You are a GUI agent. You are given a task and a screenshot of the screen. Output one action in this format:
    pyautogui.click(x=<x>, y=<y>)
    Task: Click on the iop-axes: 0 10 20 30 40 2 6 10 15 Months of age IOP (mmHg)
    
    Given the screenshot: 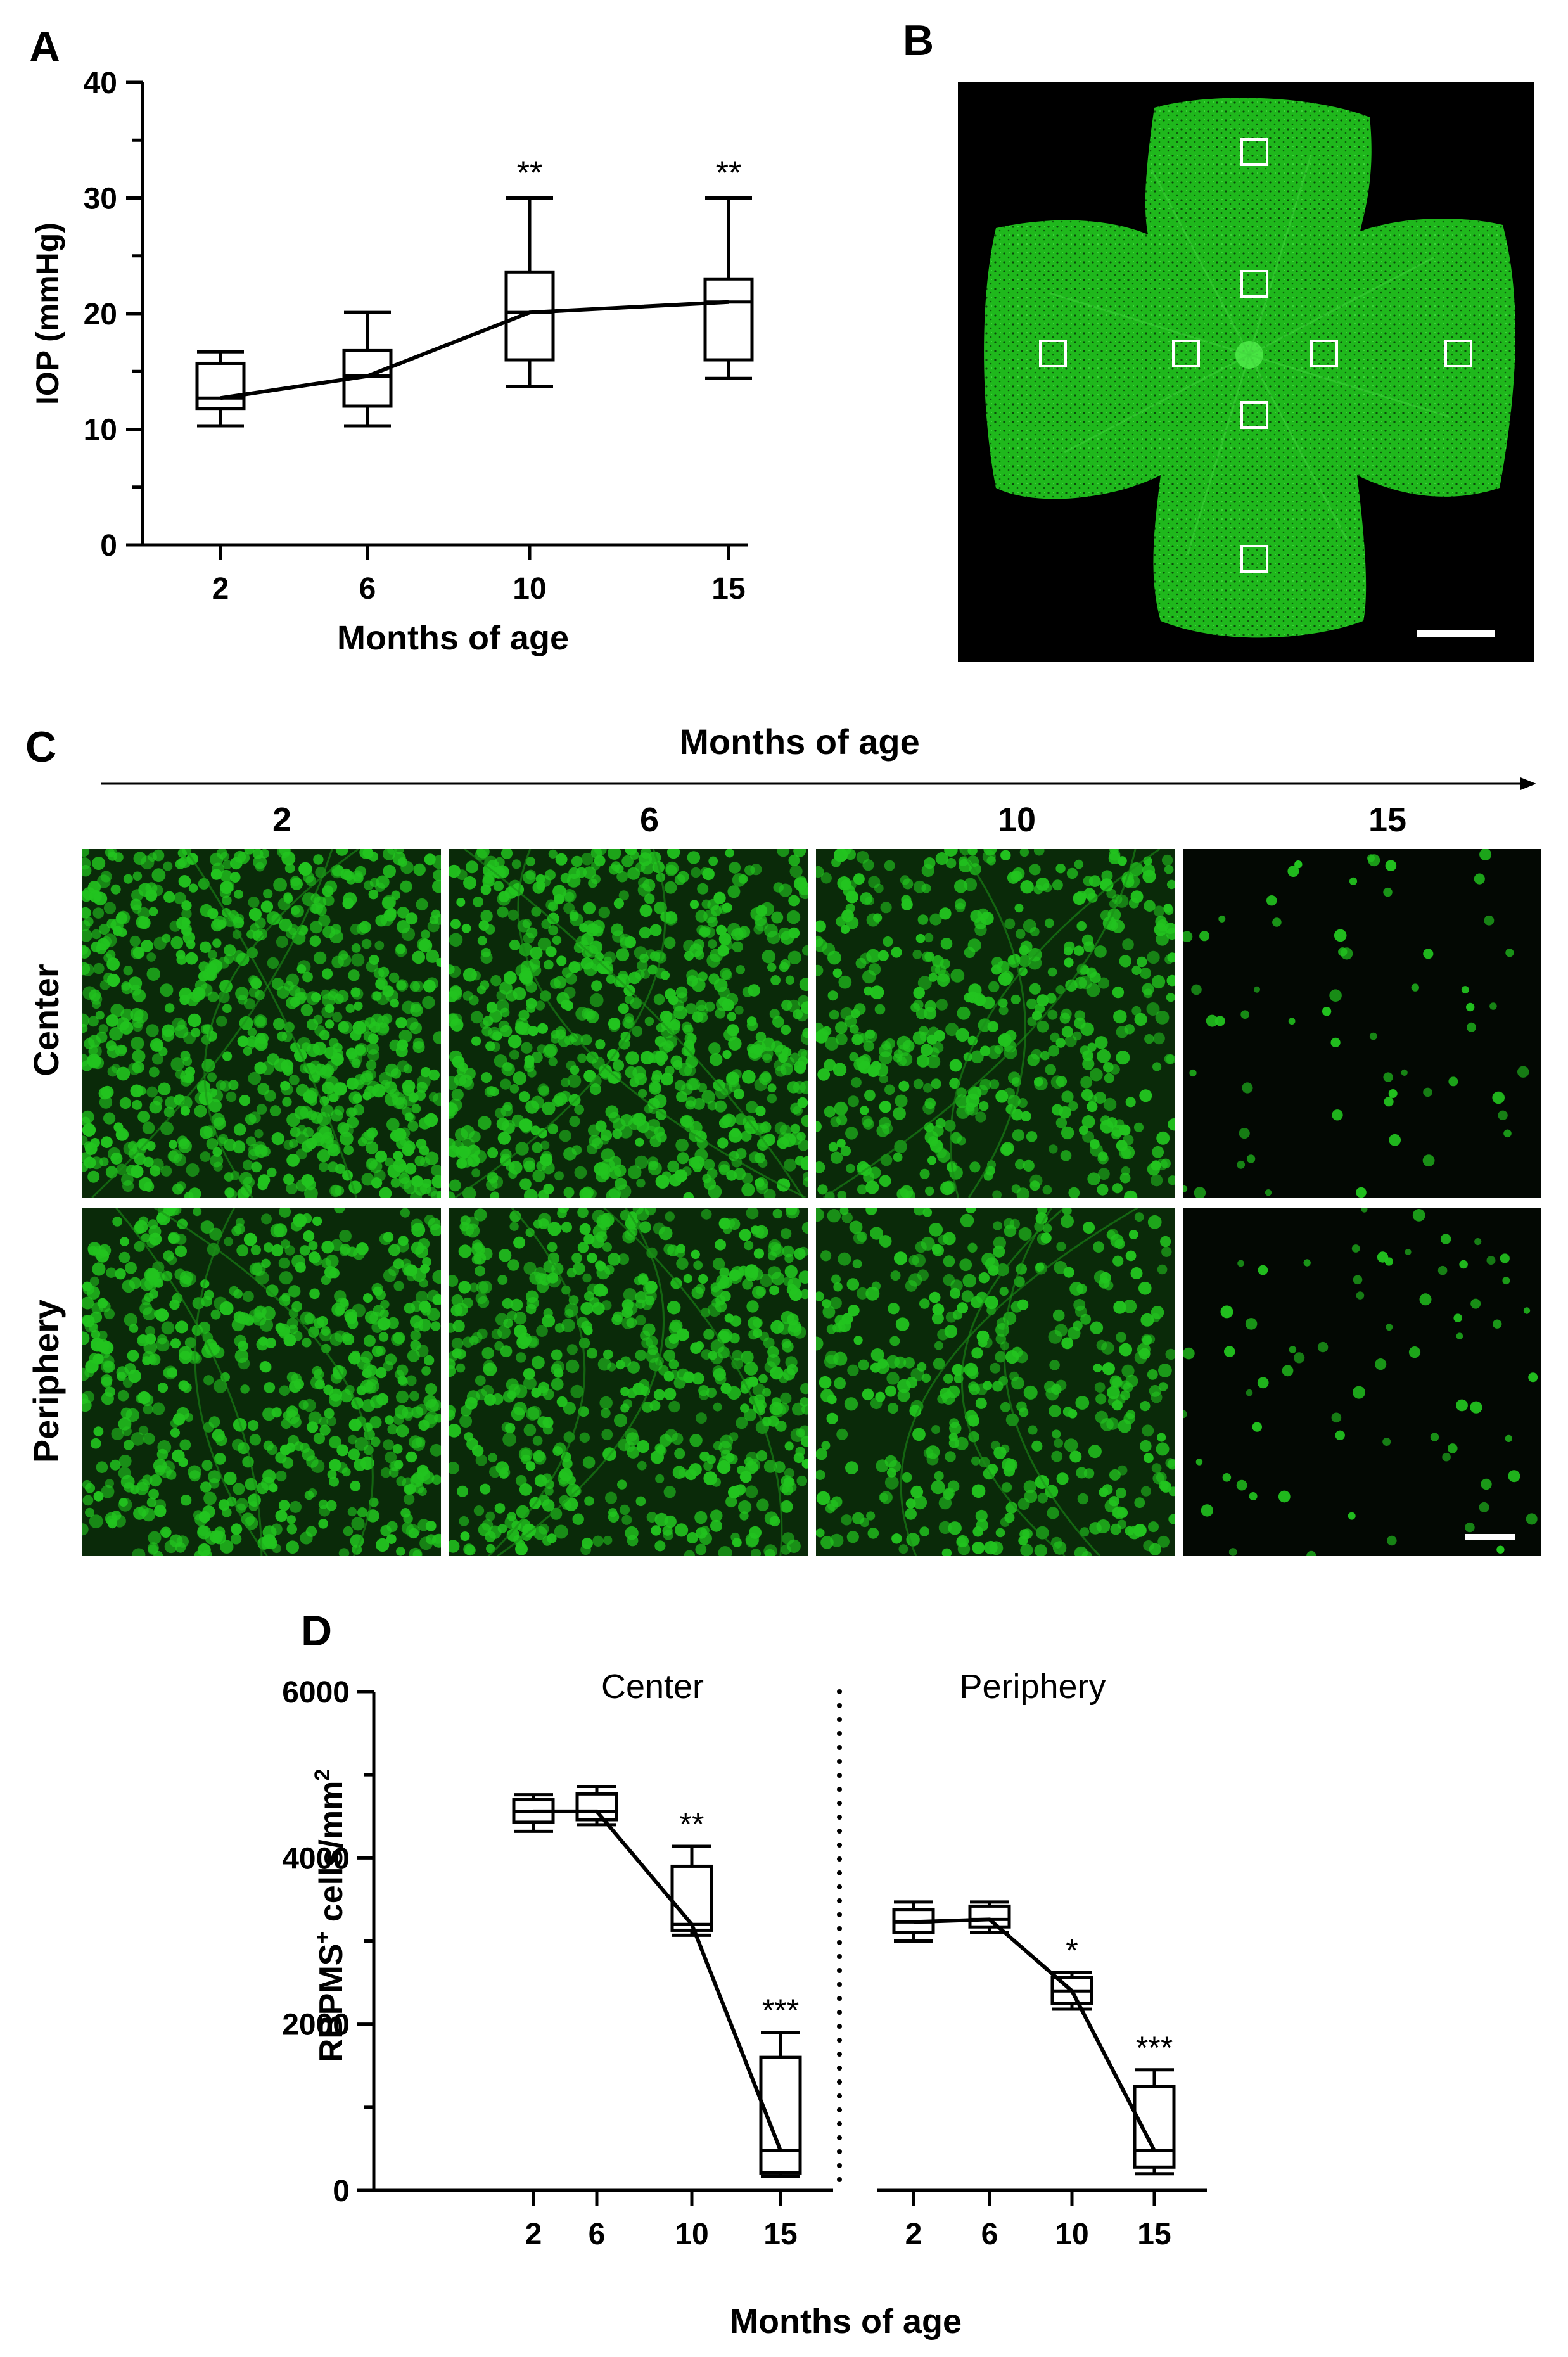 What is the action you would take?
    pyautogui.click(x=389, y=362)
    